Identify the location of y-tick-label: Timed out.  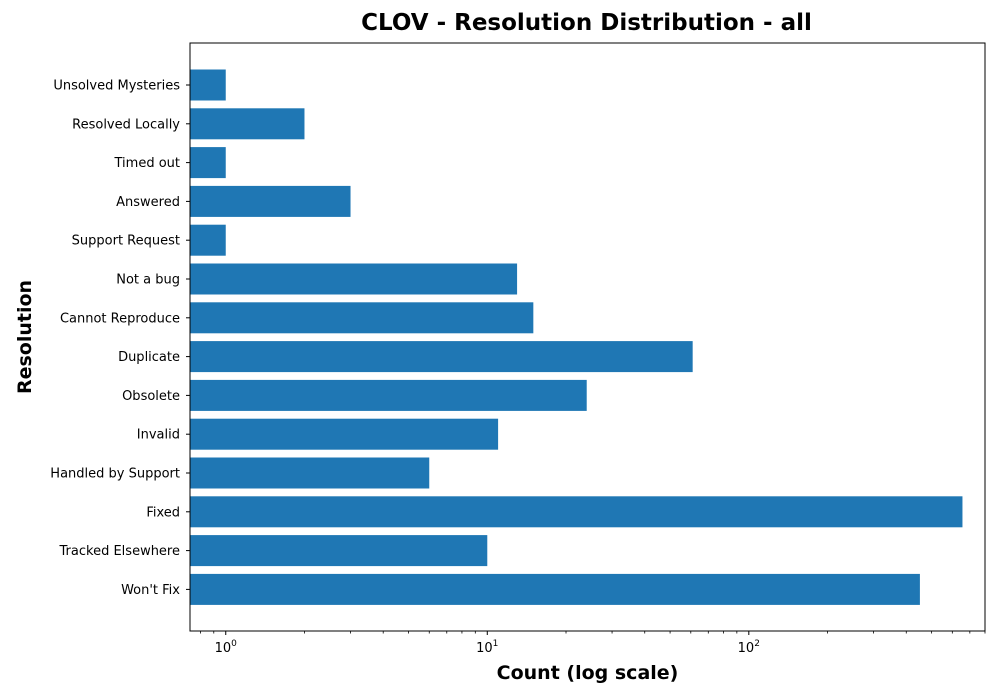
(147, 163).